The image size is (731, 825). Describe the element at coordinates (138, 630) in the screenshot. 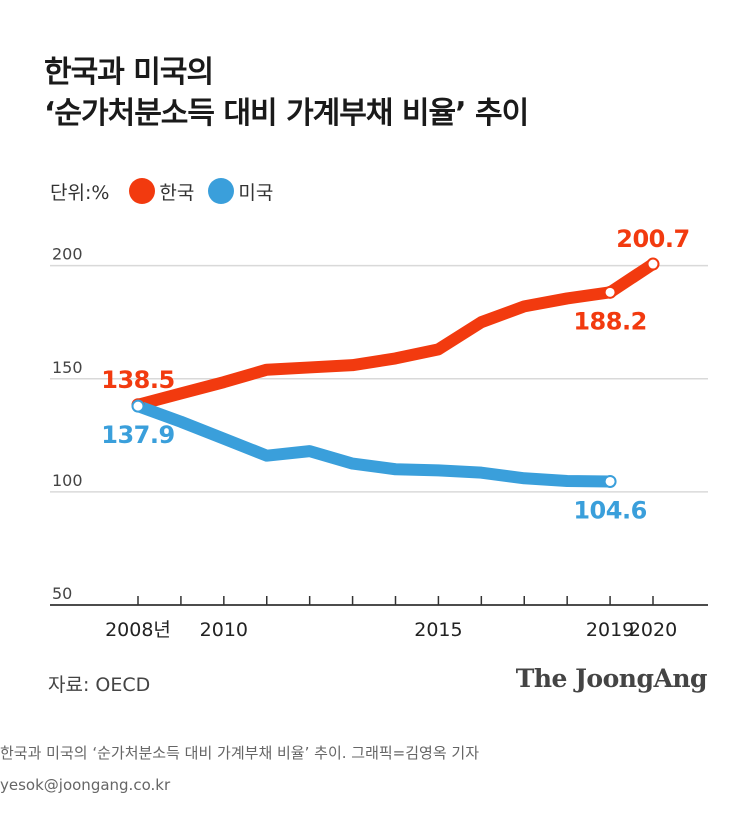

I see `x-tick-label-2008: 2008년` at that location.